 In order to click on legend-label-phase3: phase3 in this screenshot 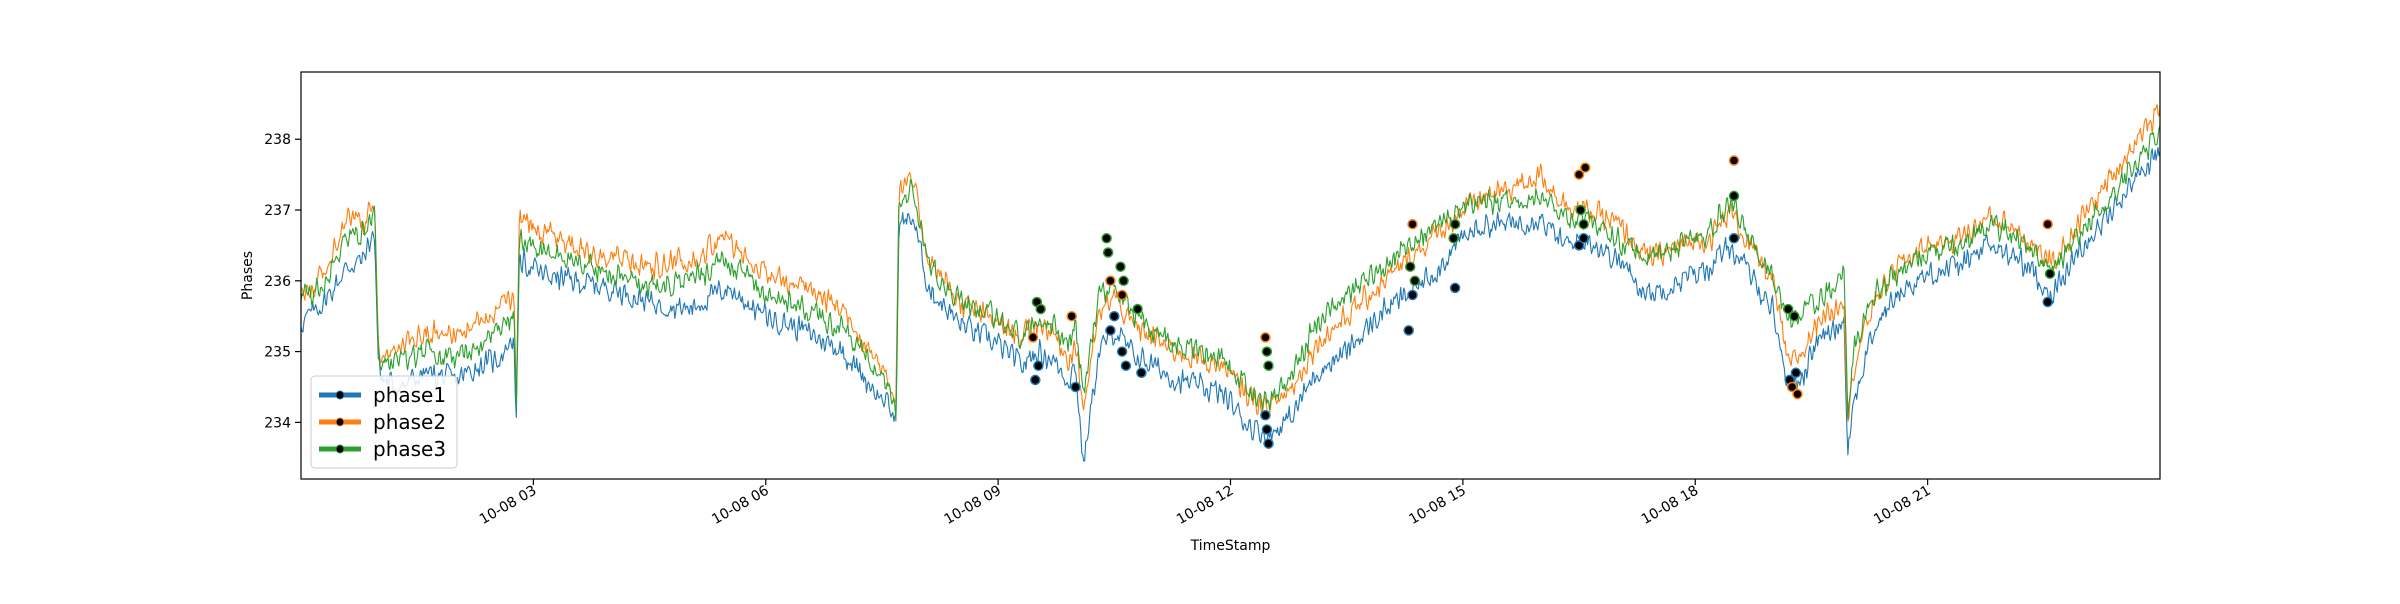, I will do `click(409, 449)`.